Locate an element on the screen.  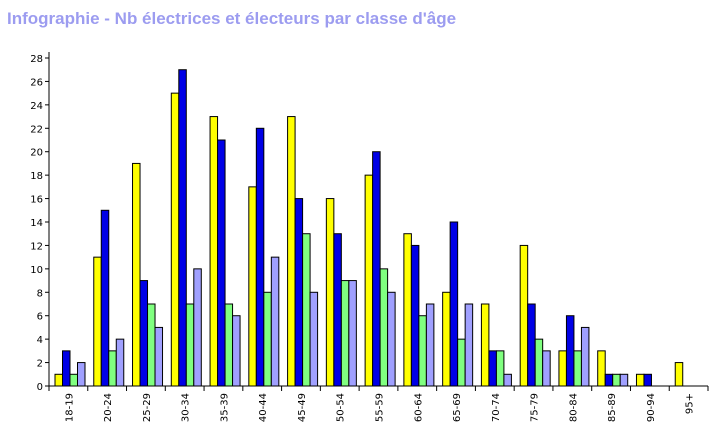
bar-90-94-s2 is located at coordinates (647, 380).